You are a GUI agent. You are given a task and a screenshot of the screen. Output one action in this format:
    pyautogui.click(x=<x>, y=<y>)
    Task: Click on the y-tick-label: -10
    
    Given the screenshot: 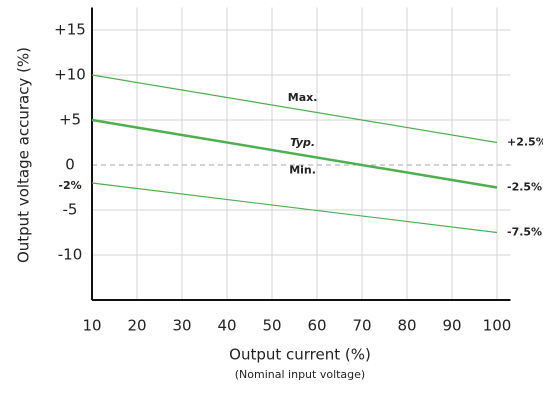 What is the action you would take?
    pyautogui.click(x=70, y=255)
    